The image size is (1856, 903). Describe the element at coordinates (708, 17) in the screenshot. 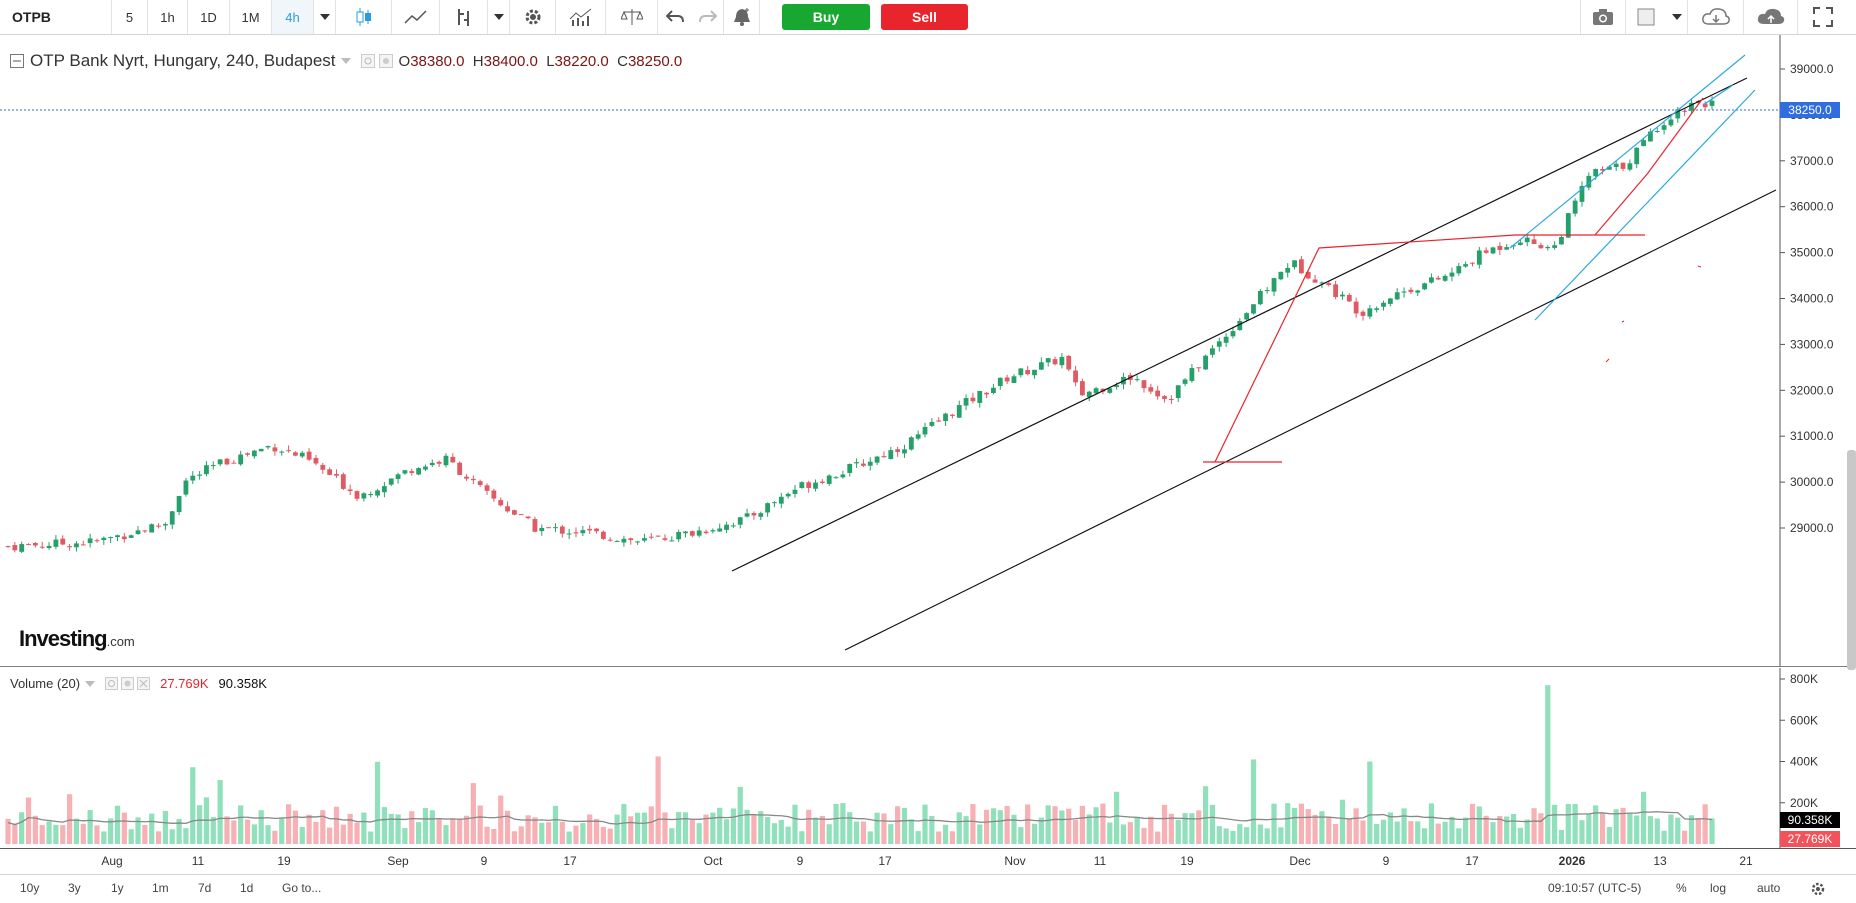

I see `redo-button` at that location.